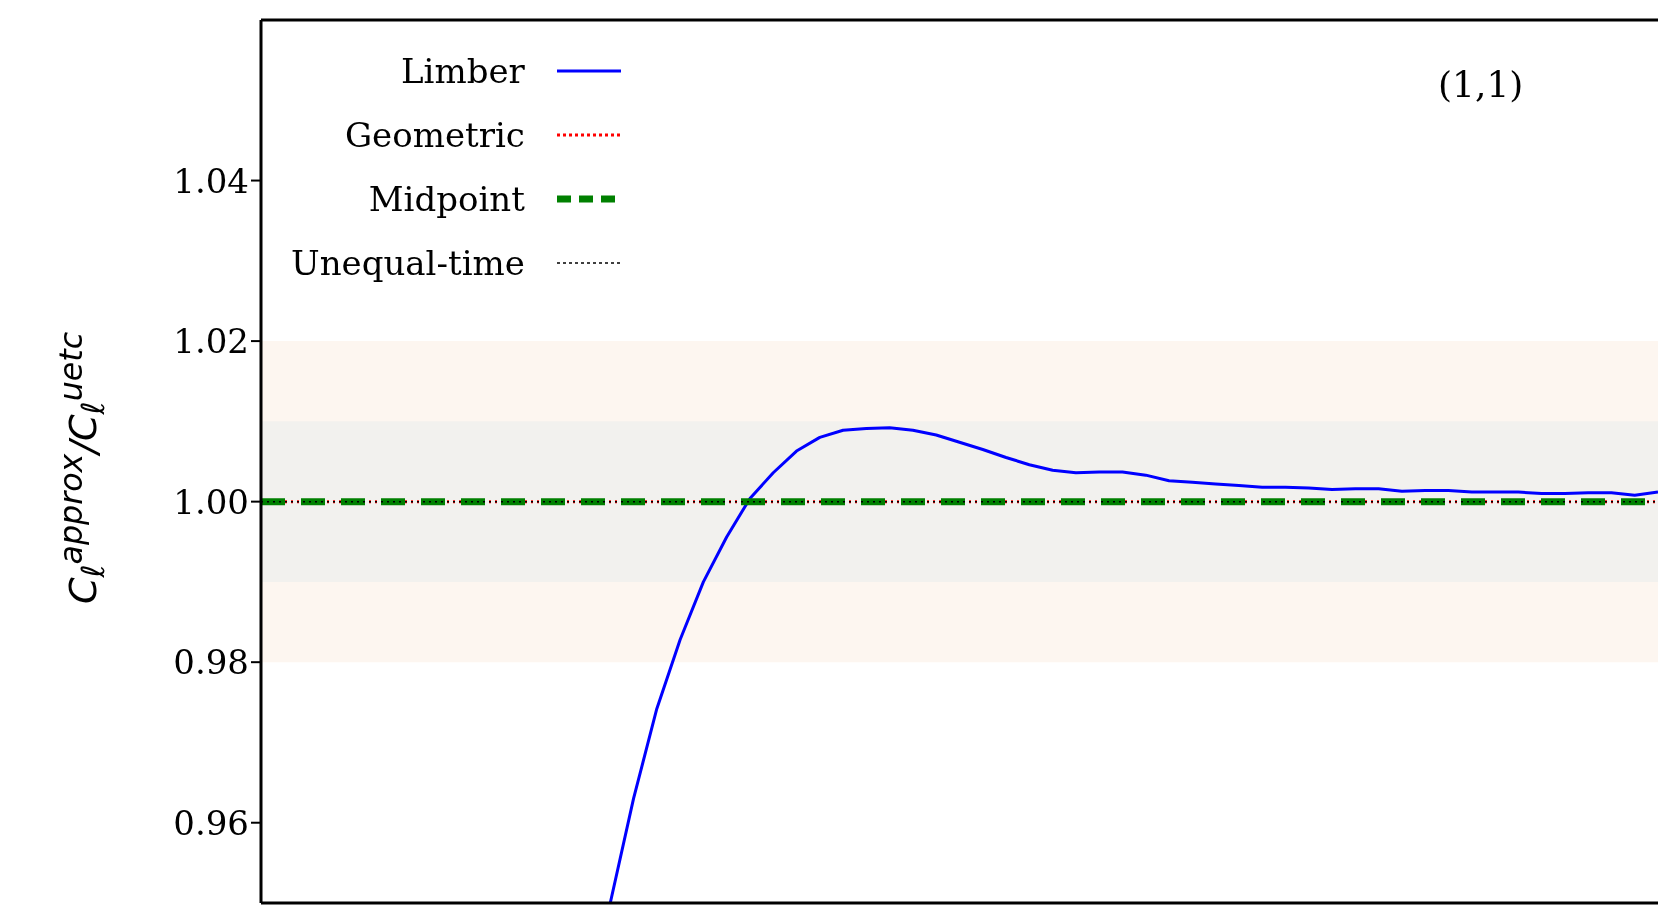  I want to click on y-tick-label: 0.98, so click(211, 662).